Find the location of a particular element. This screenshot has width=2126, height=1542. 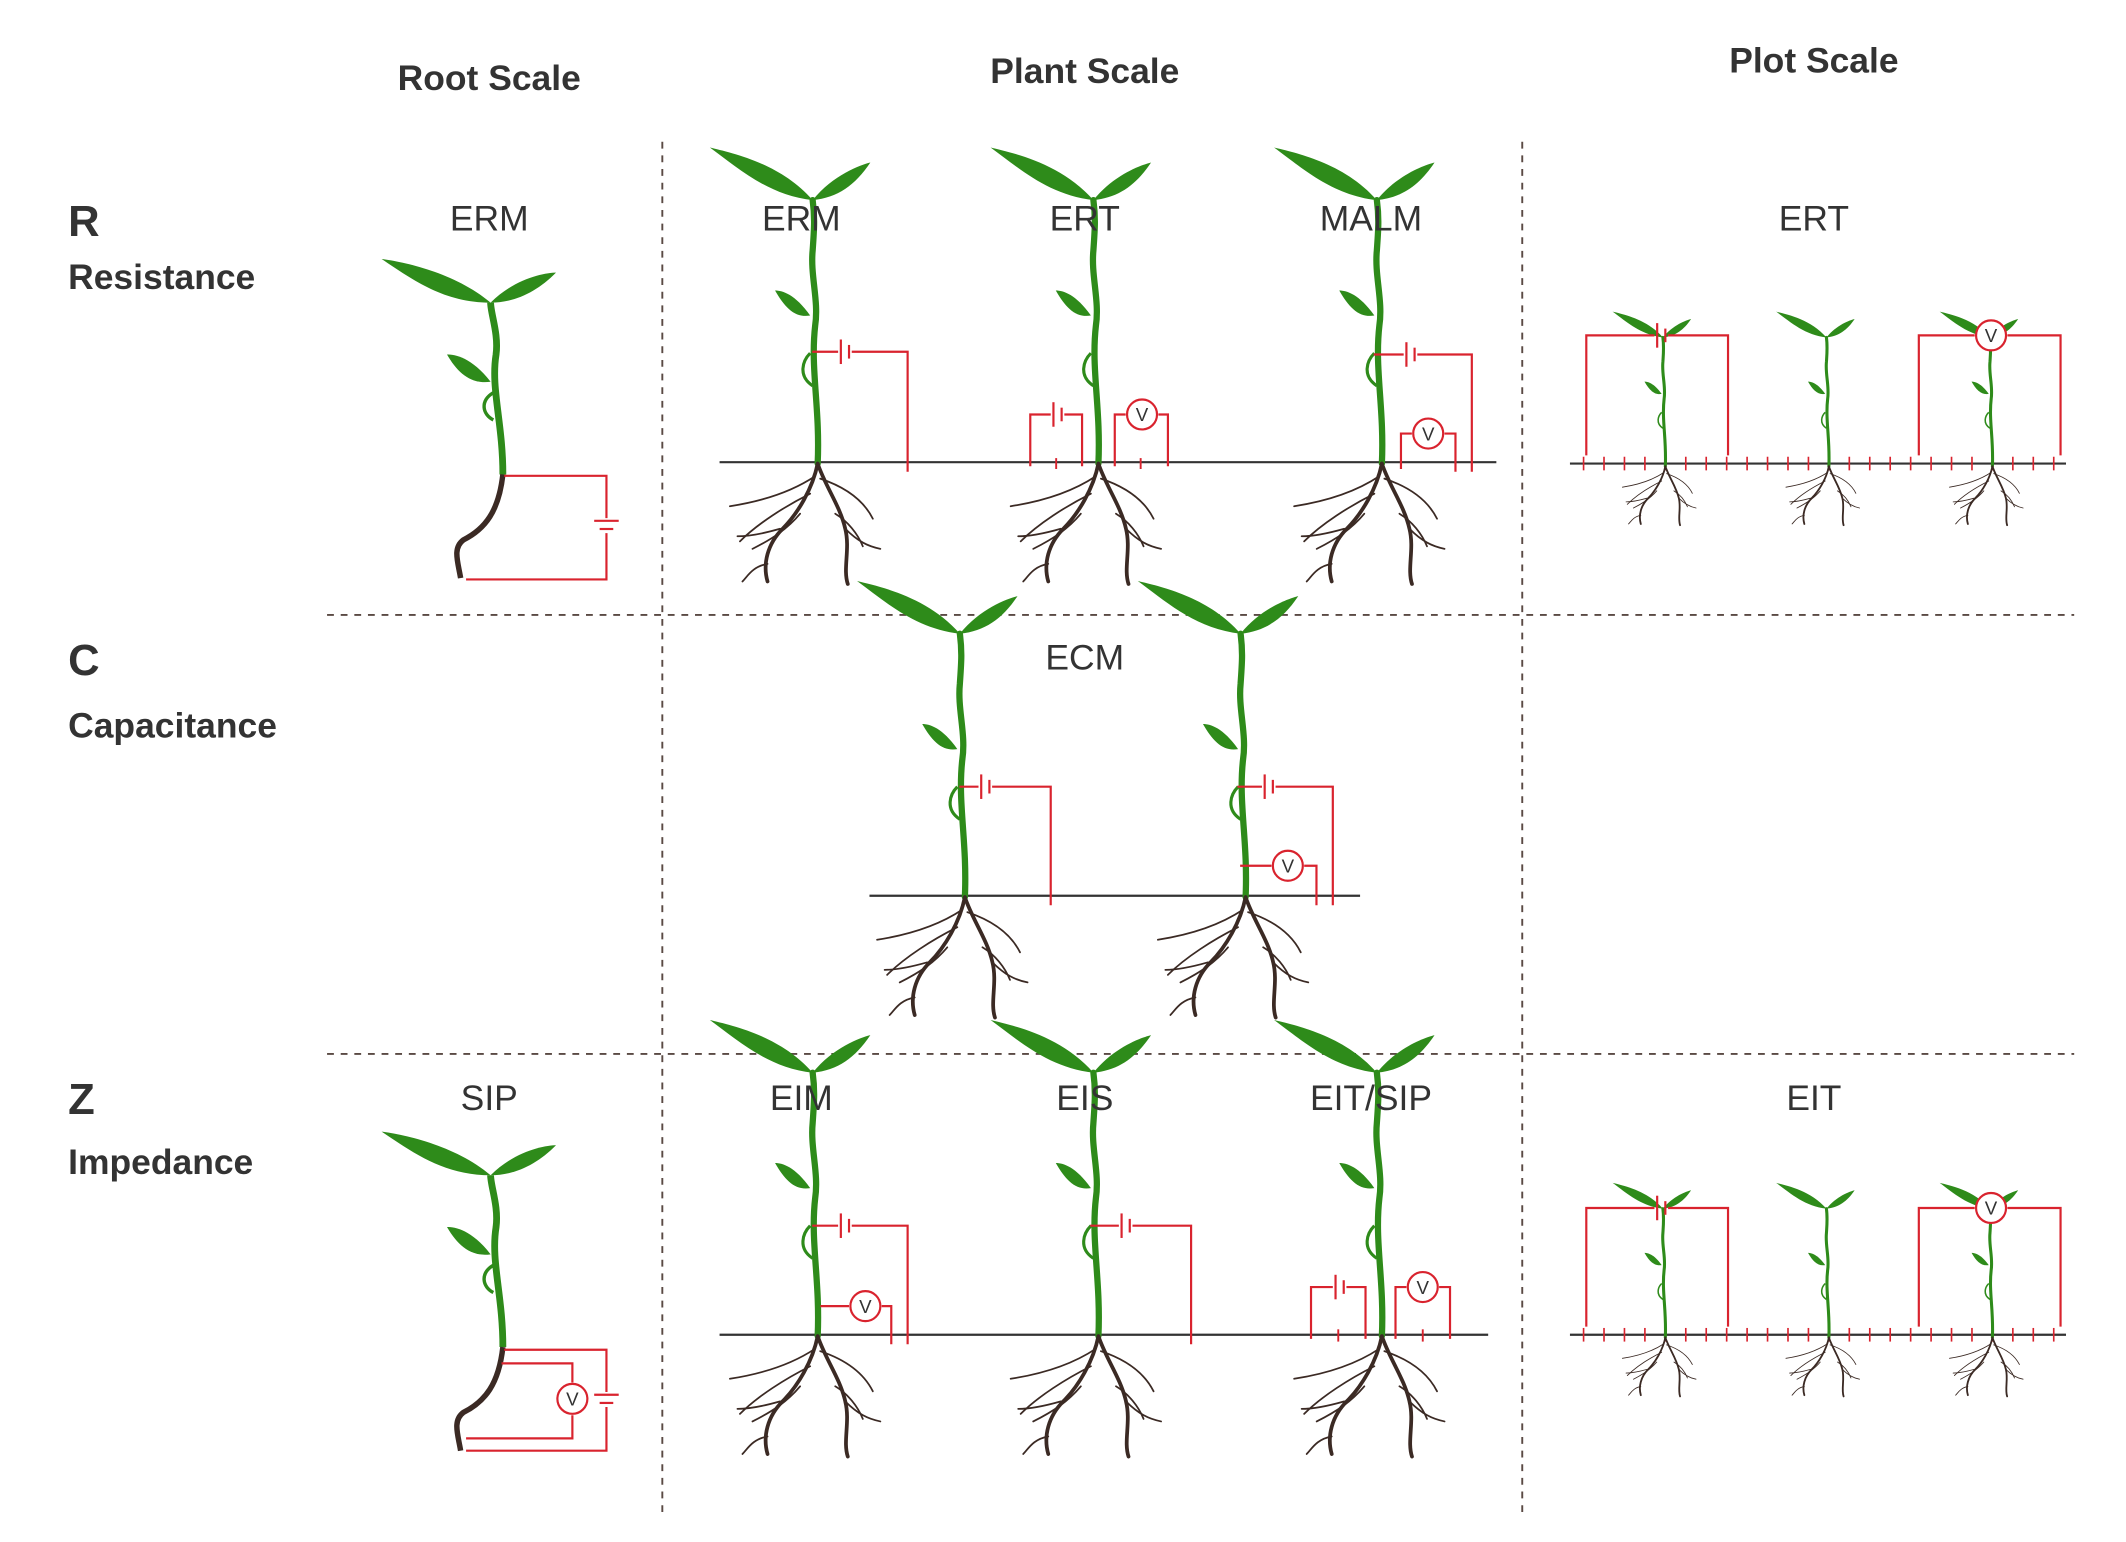

row-letter-z: Z is located at coordinates (81, 1099).